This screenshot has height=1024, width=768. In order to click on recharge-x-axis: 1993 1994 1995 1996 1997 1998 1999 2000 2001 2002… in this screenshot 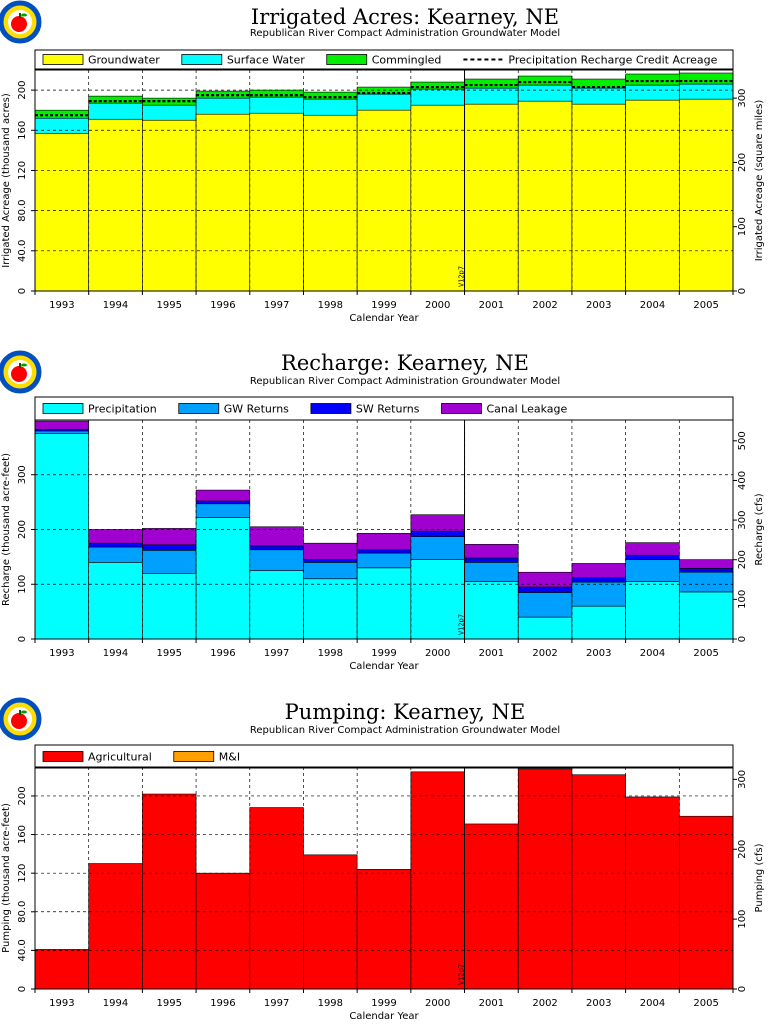, I will do `click(384, 649)`.